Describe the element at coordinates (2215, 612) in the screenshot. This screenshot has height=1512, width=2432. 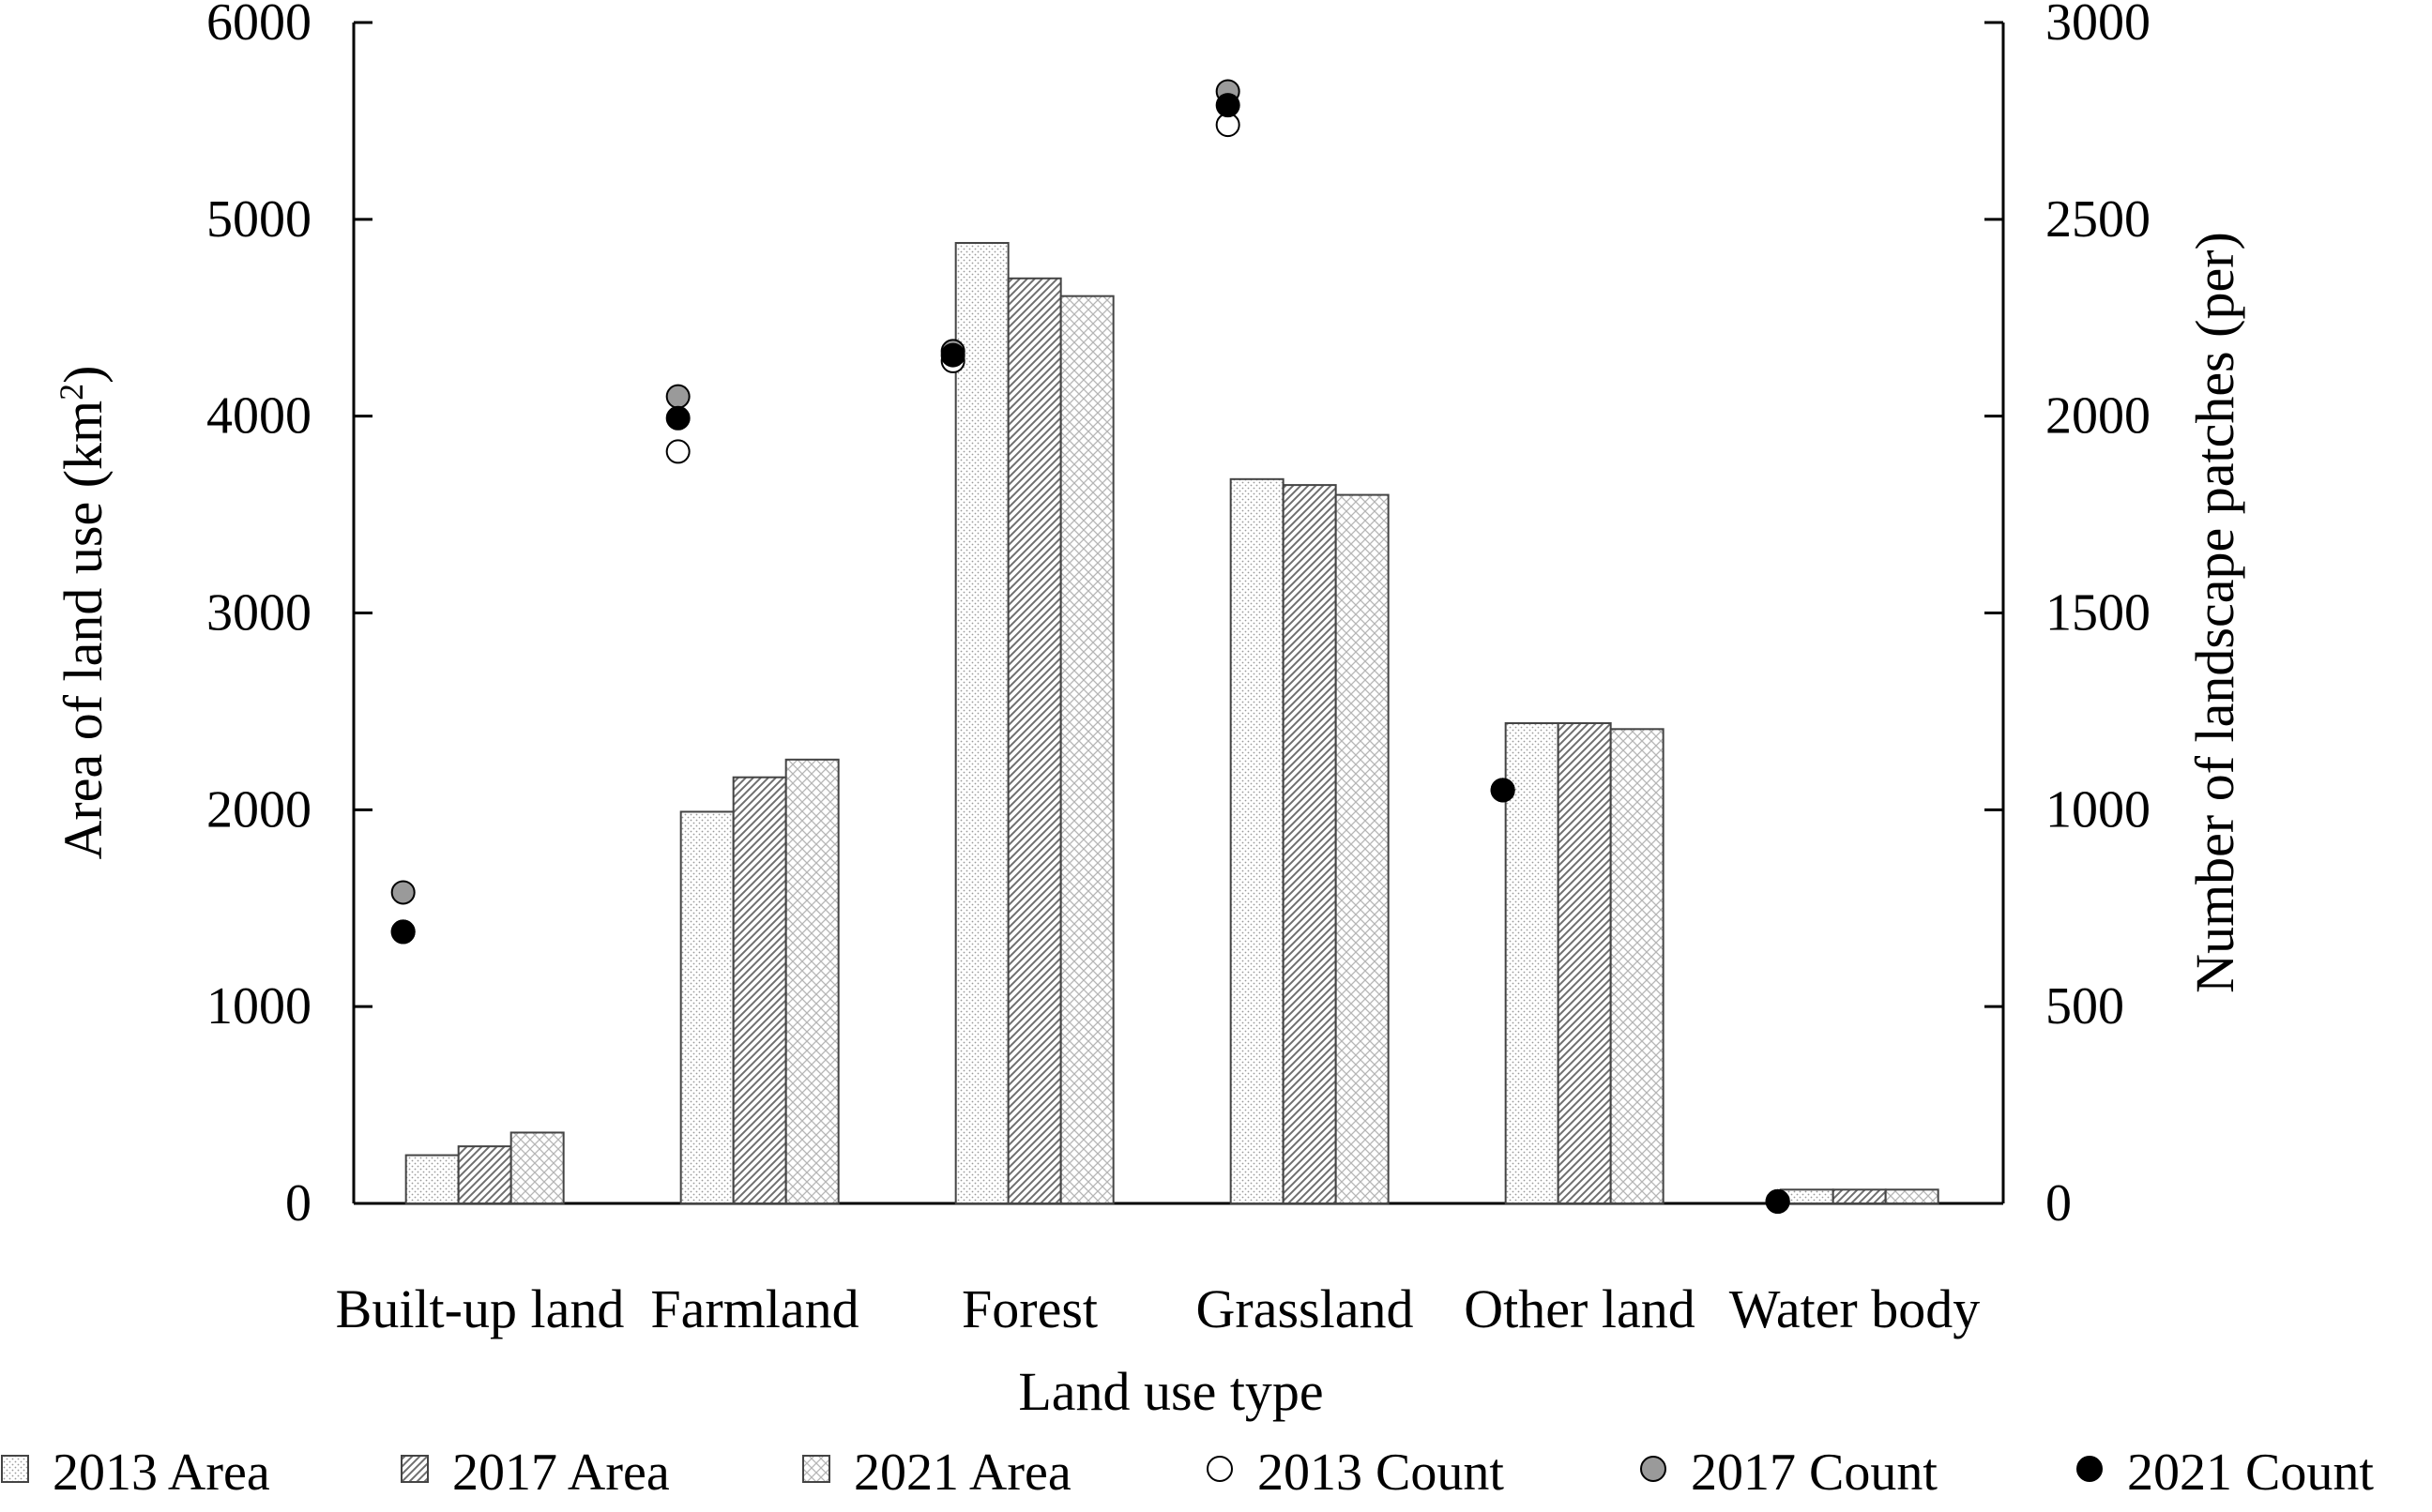
I see `right-axis-title: Number of landscape patches (per)` at that location.